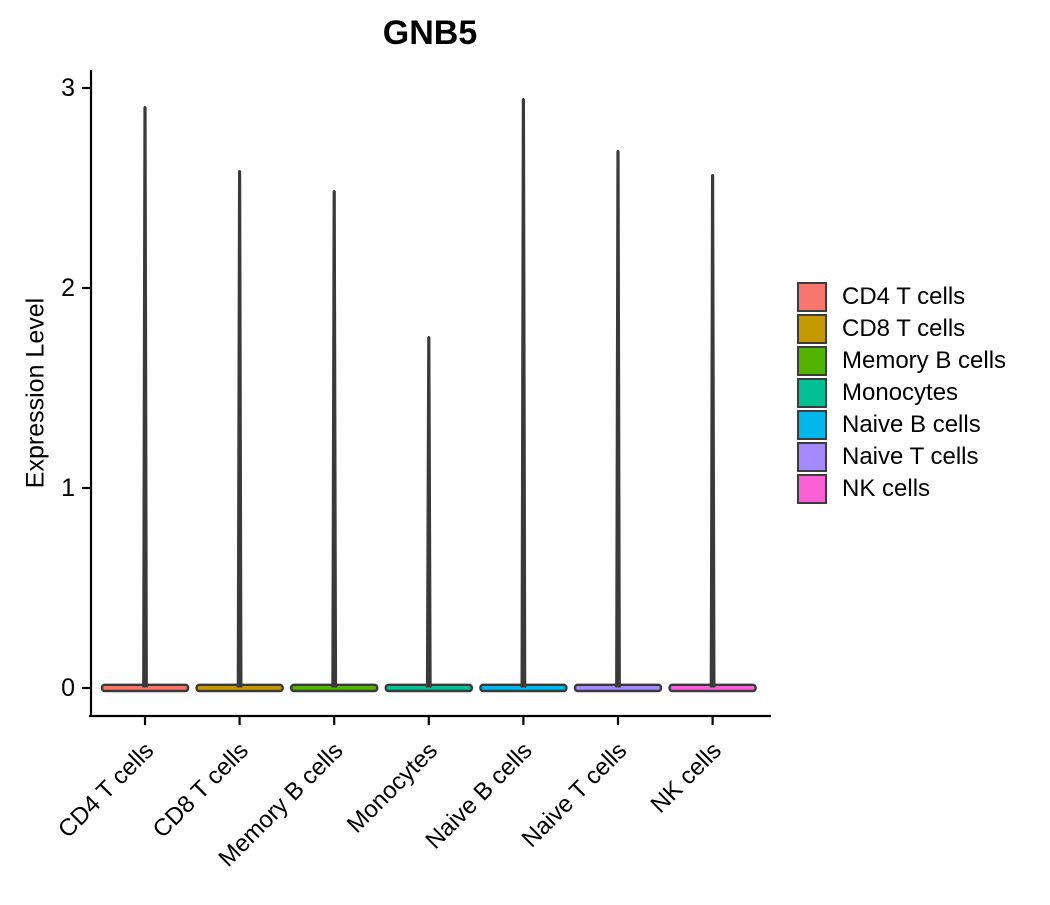  I want to click on legend-item: Memory B cells, so click(901, 361).